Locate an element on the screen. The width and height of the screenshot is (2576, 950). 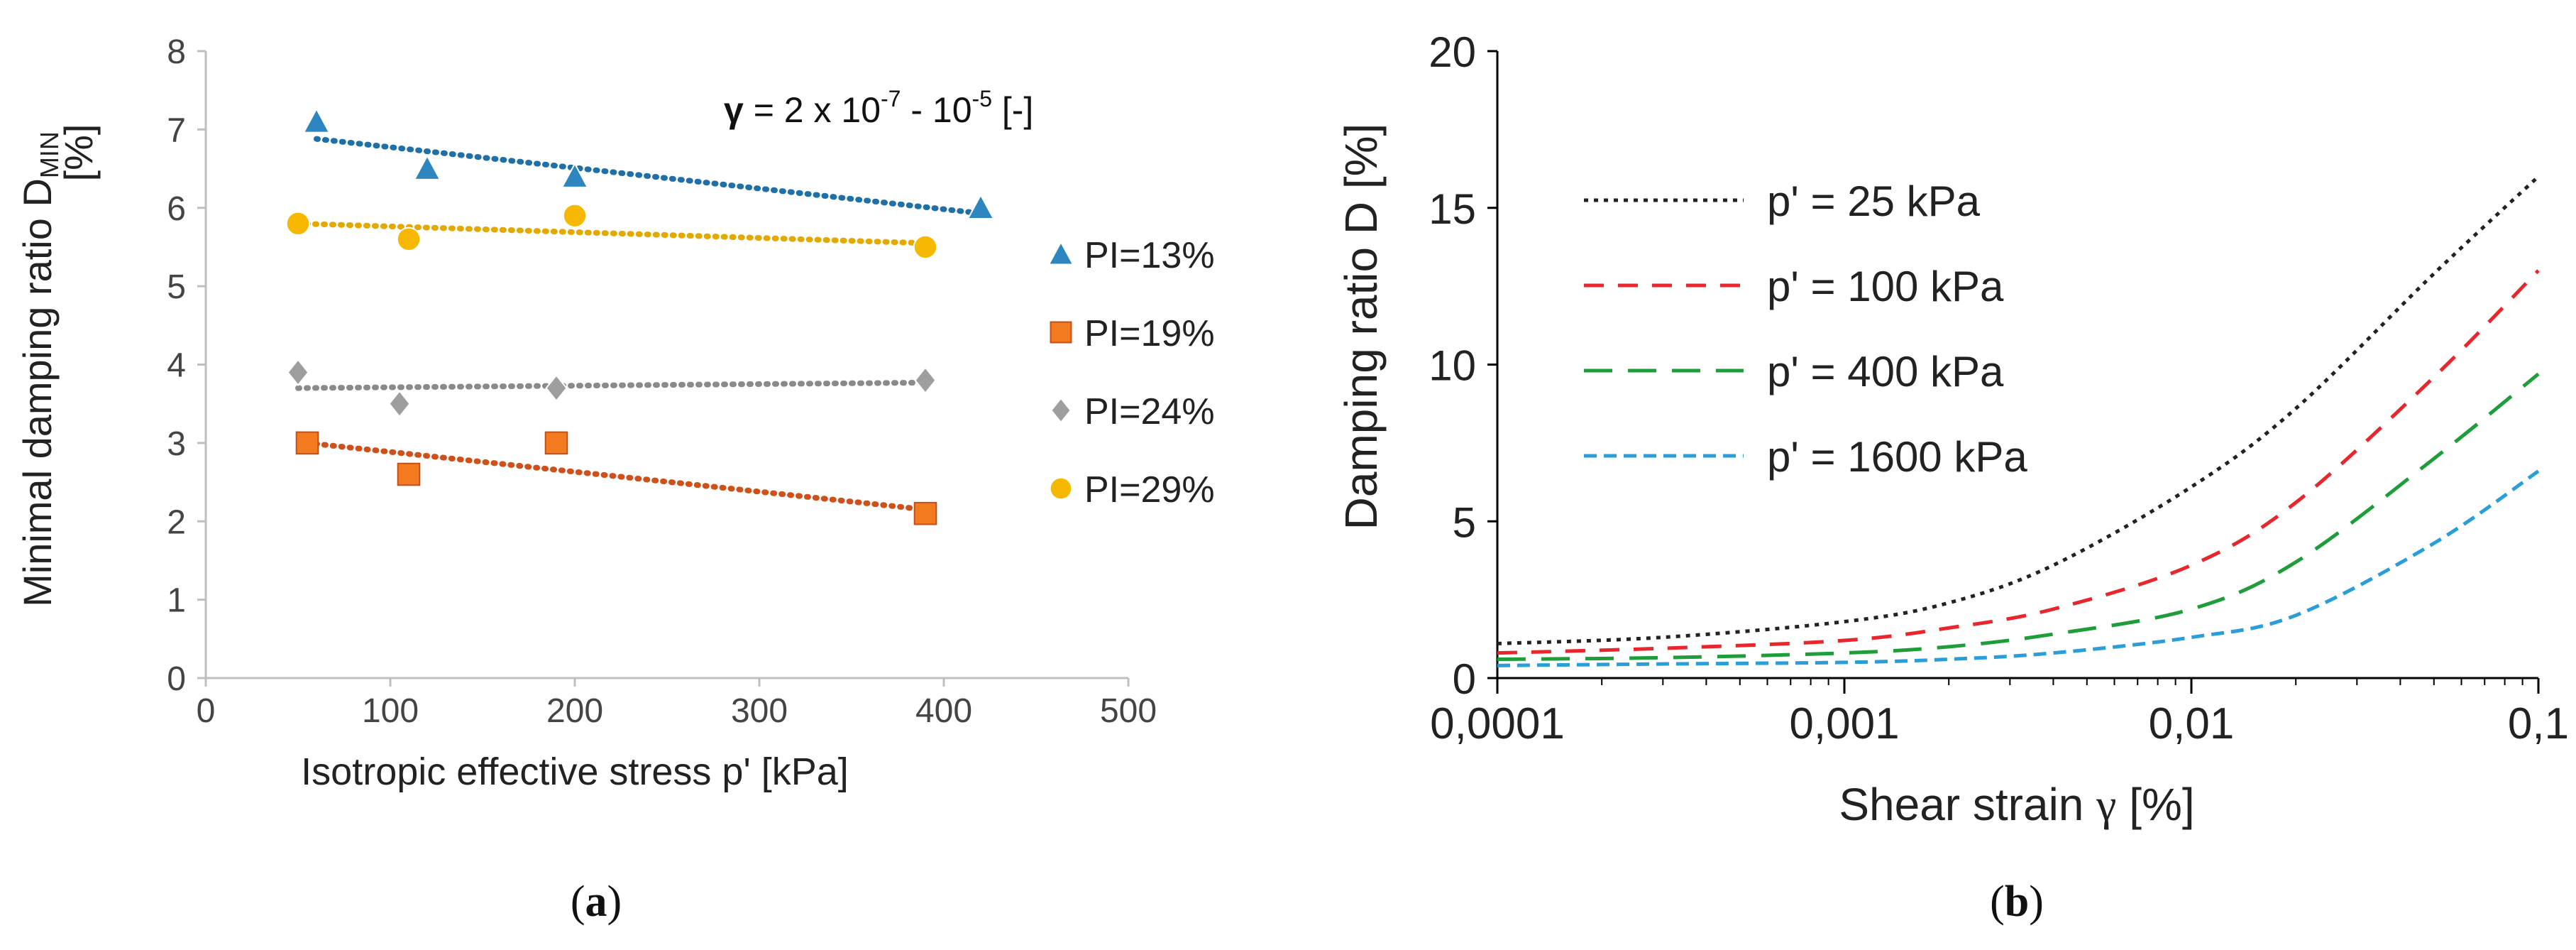
y-tick-label: 20 is located at coordinates (1452, 52).